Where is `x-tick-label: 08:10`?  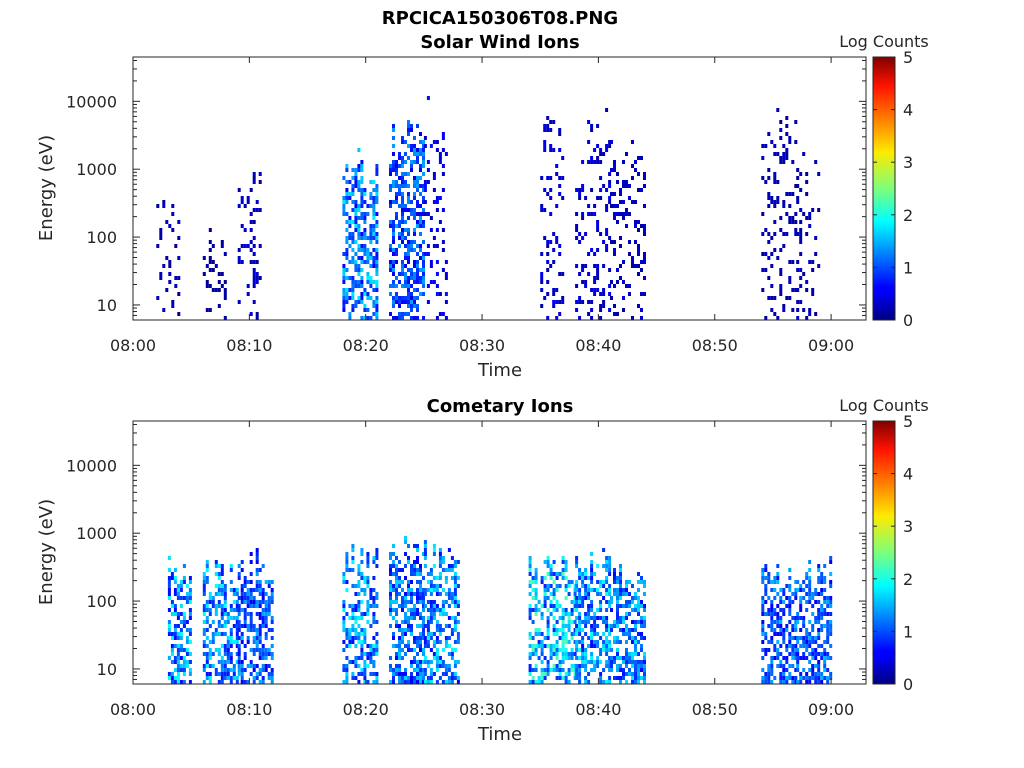 x-tick-label: 08:10 is located at coordinates (249, 709).